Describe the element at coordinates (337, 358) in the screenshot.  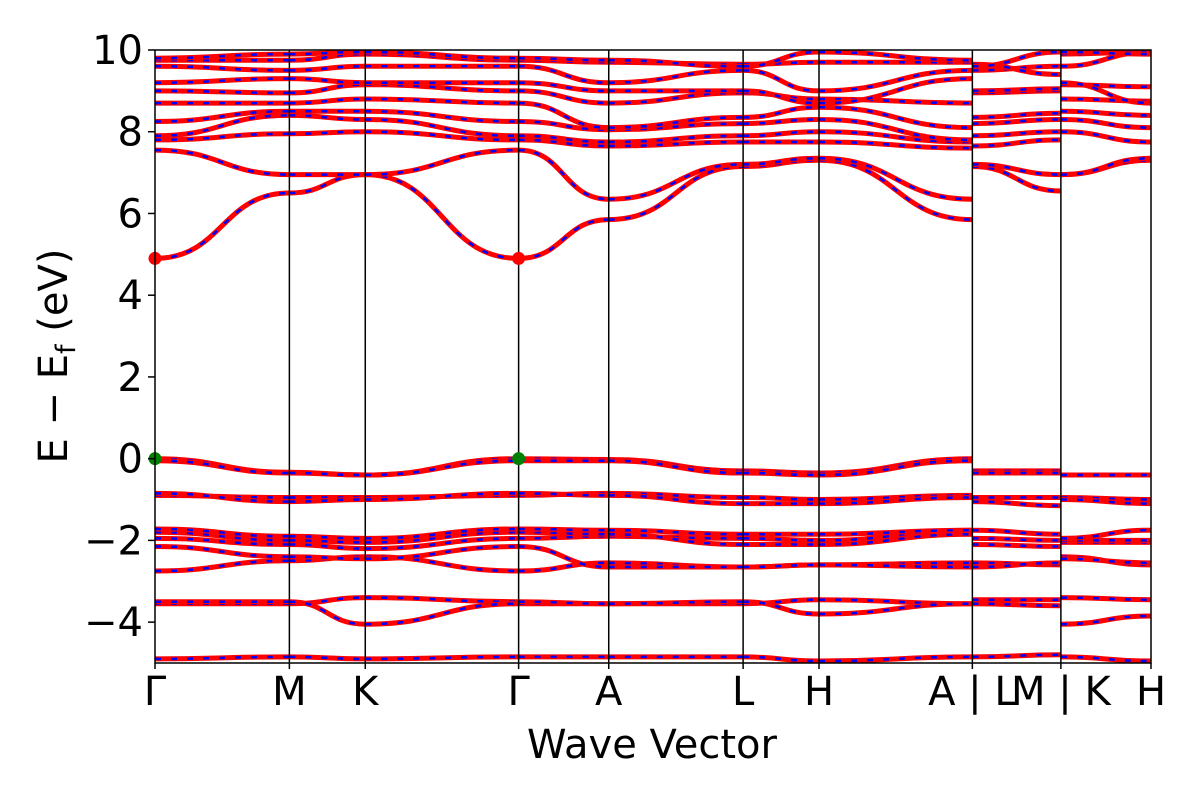
I see `band-edge-markers` at that location.